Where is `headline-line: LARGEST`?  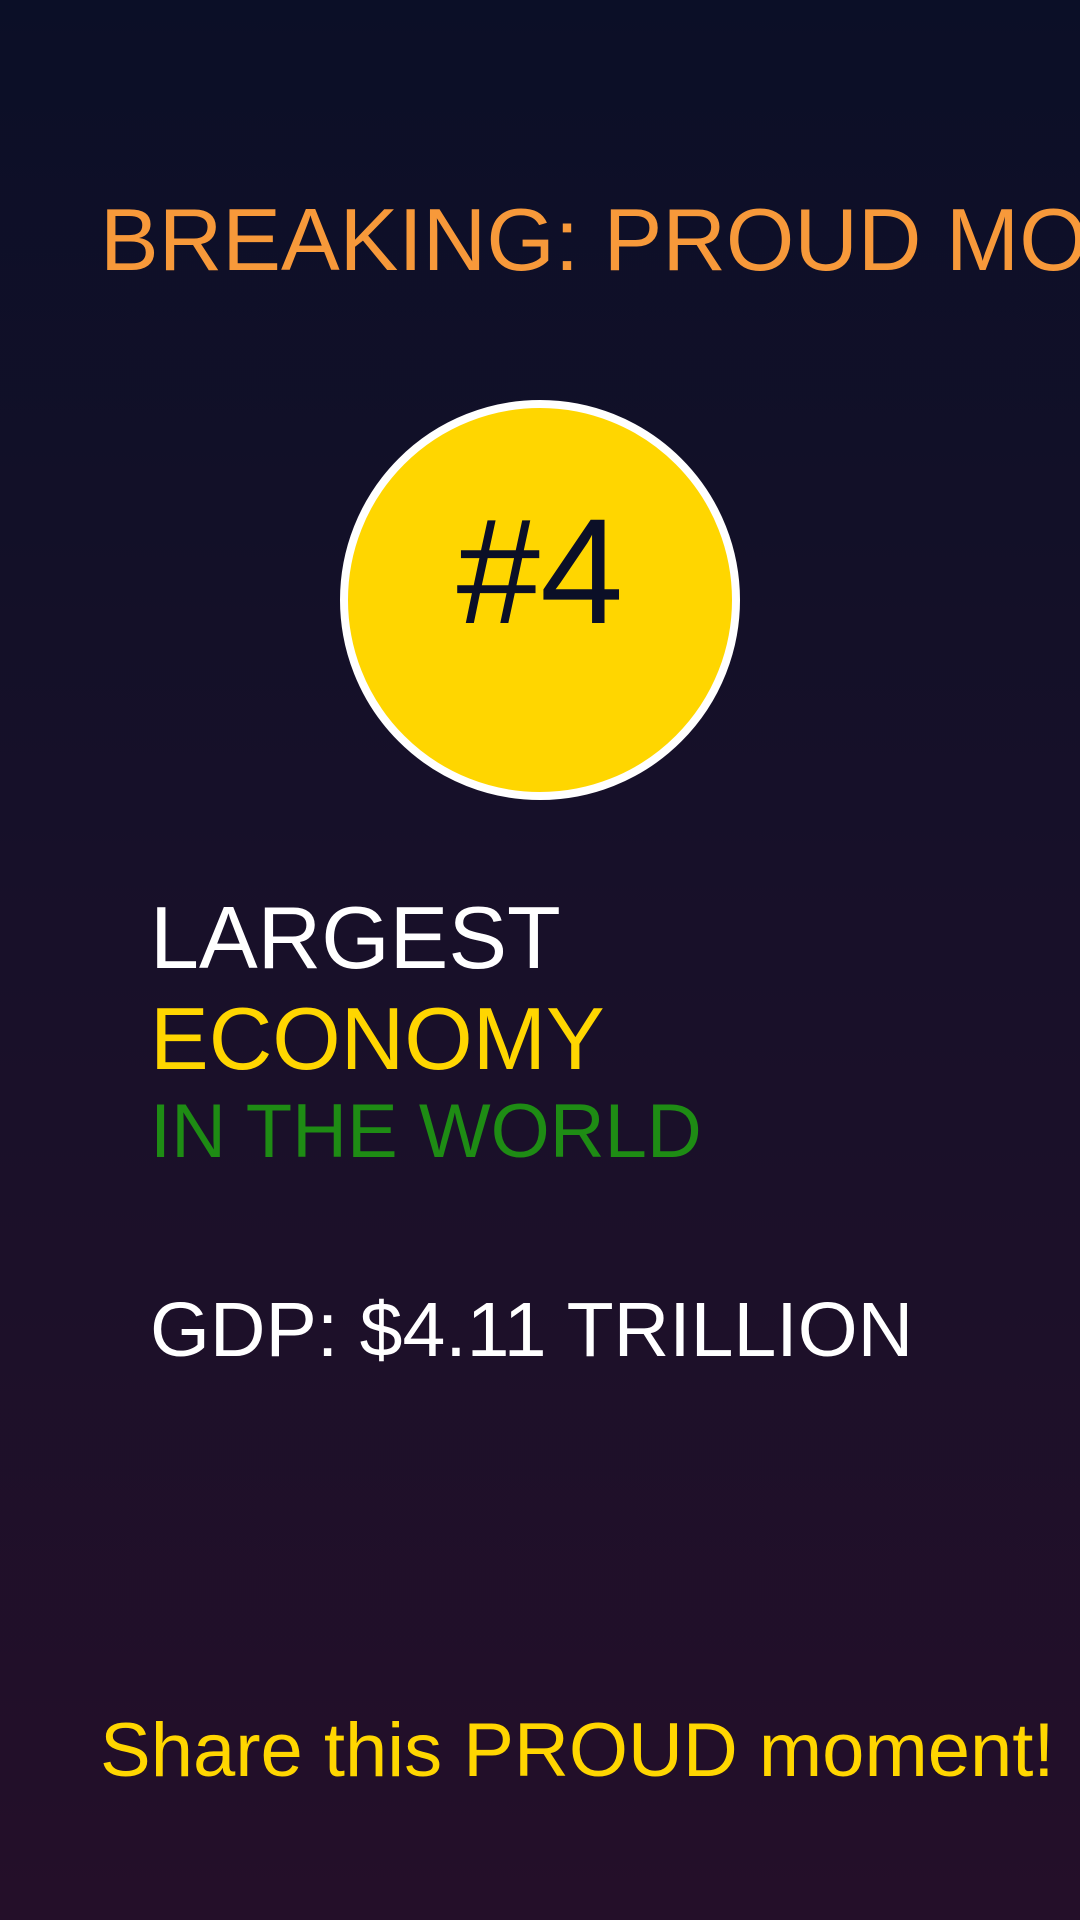
headline-line: LARGEST is located at coordinates (355, 937).